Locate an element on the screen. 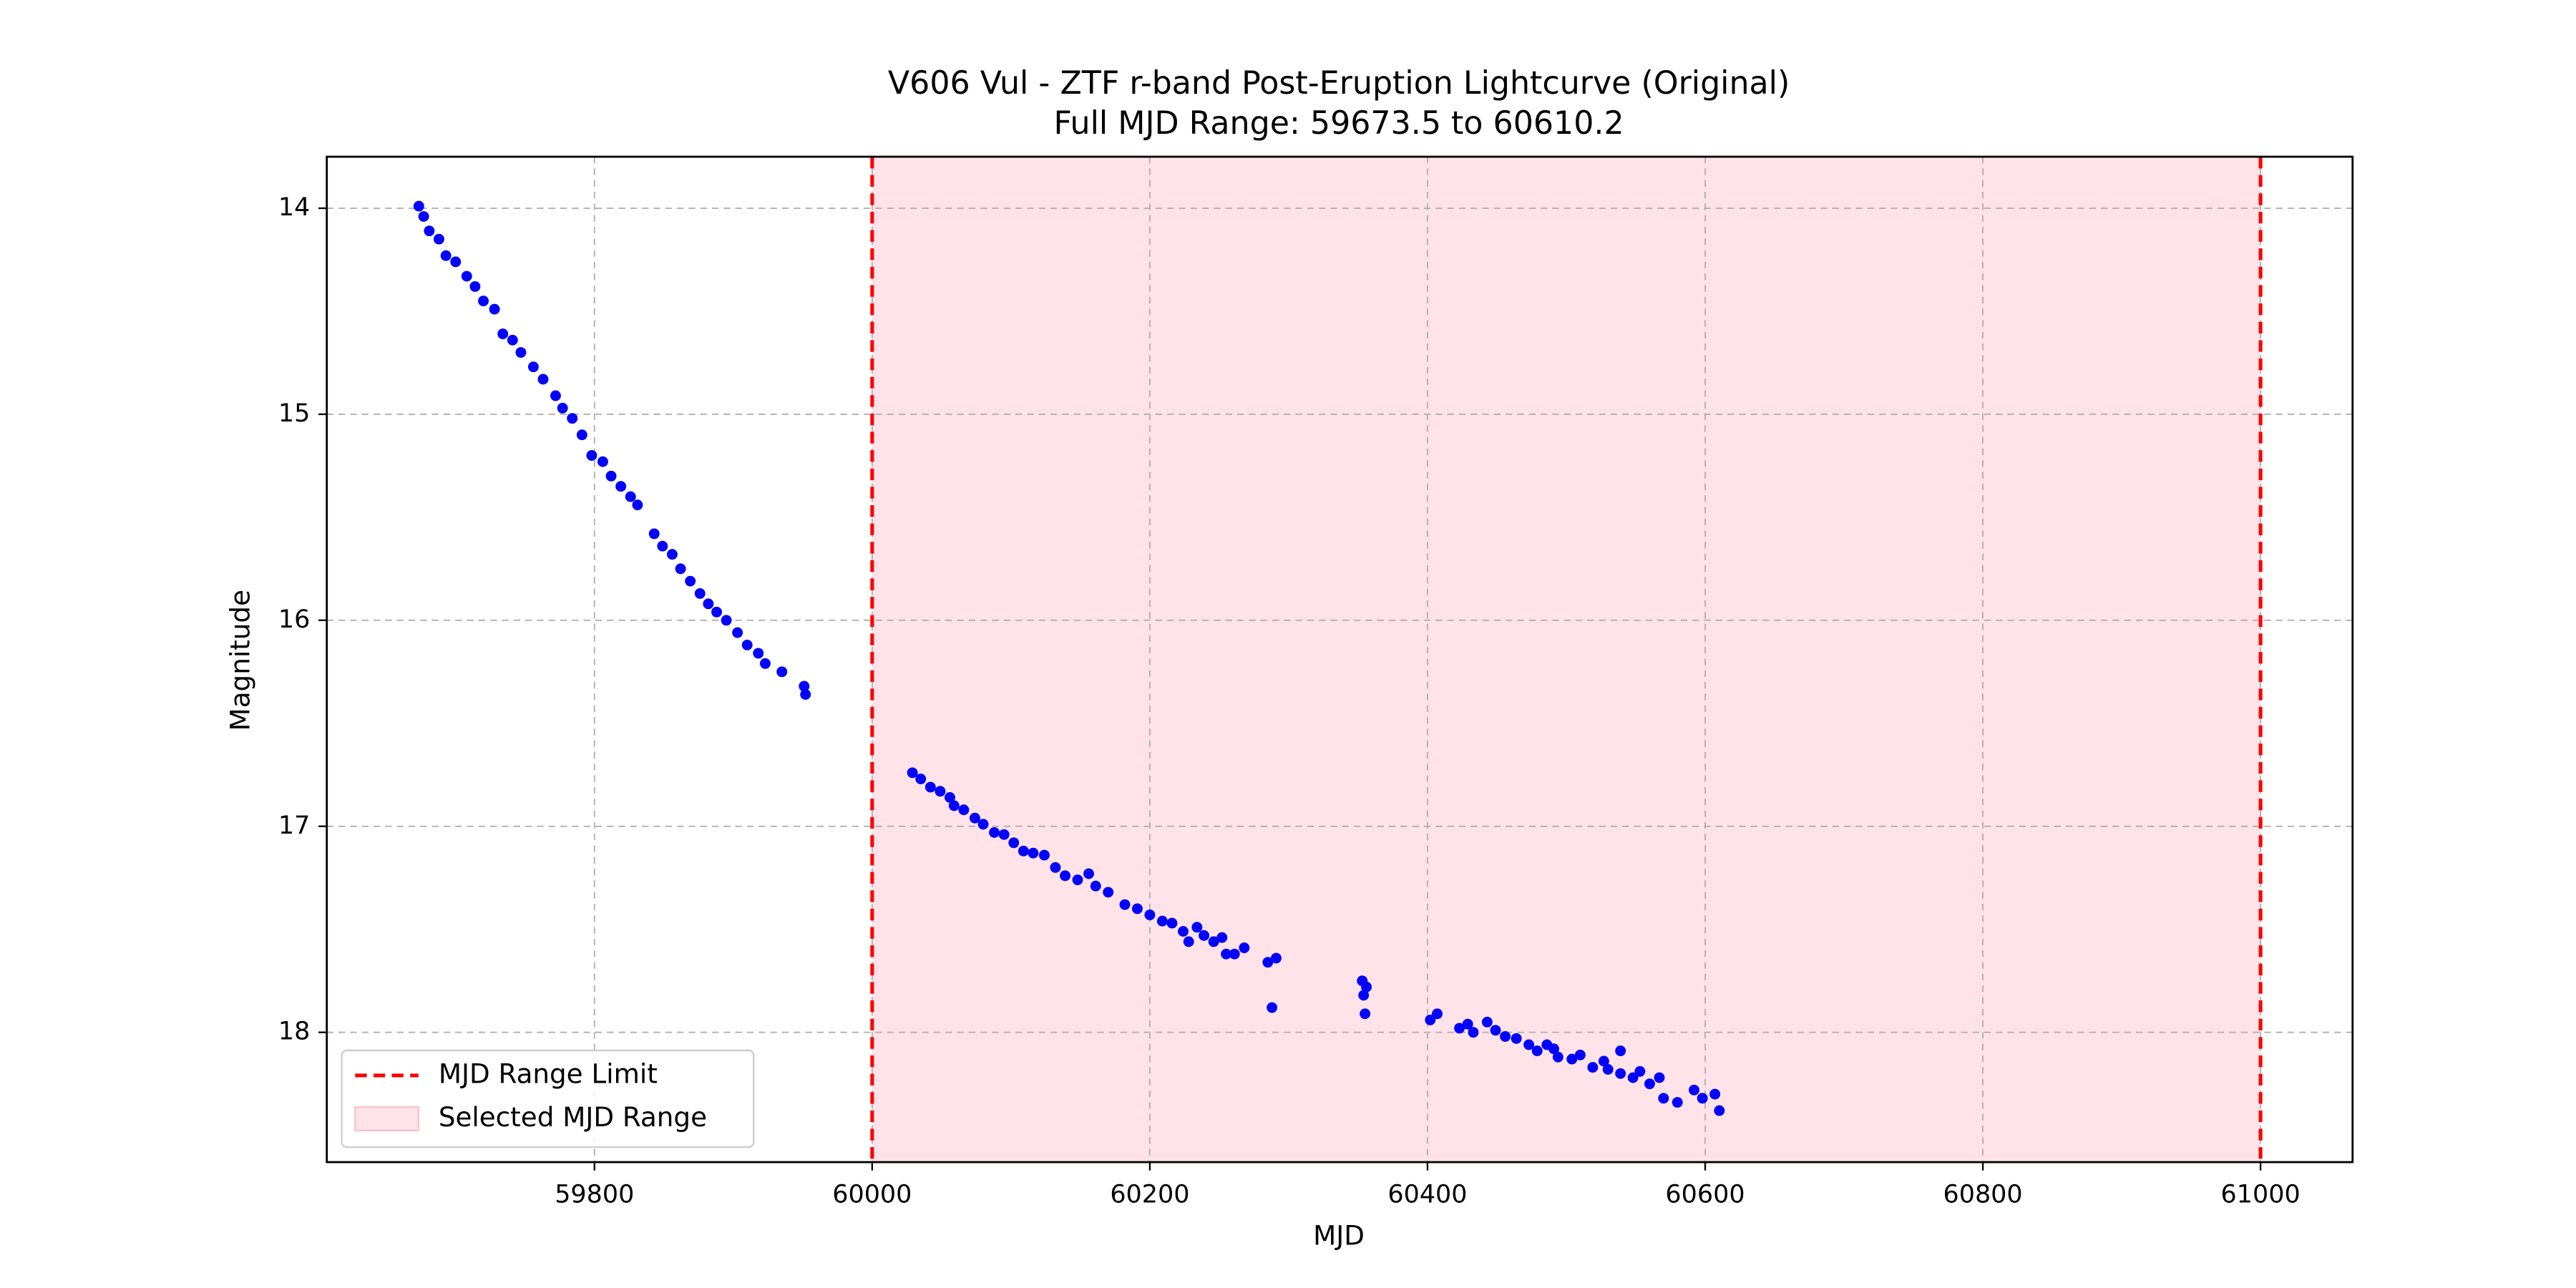  y-tick-label: 15 is located at coordinates (294, 413).